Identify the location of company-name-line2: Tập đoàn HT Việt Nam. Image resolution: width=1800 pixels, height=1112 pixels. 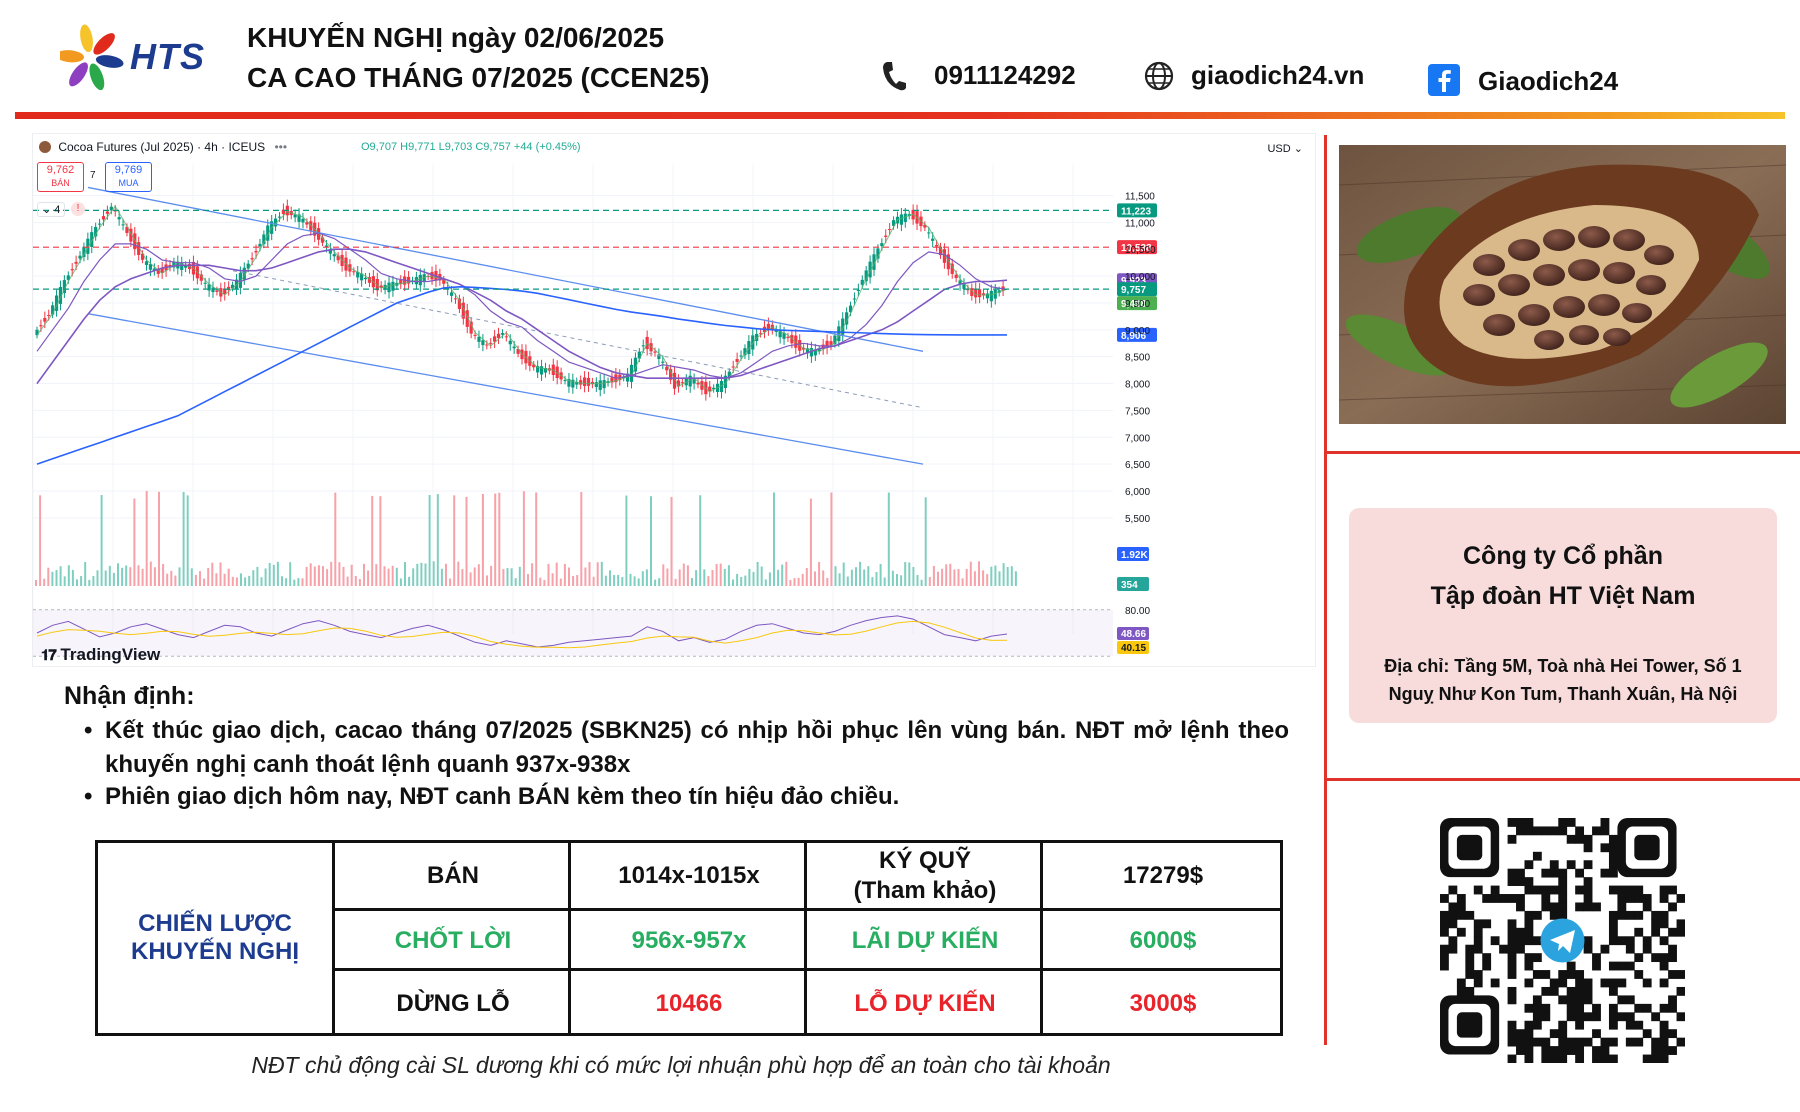
(1563, 596).